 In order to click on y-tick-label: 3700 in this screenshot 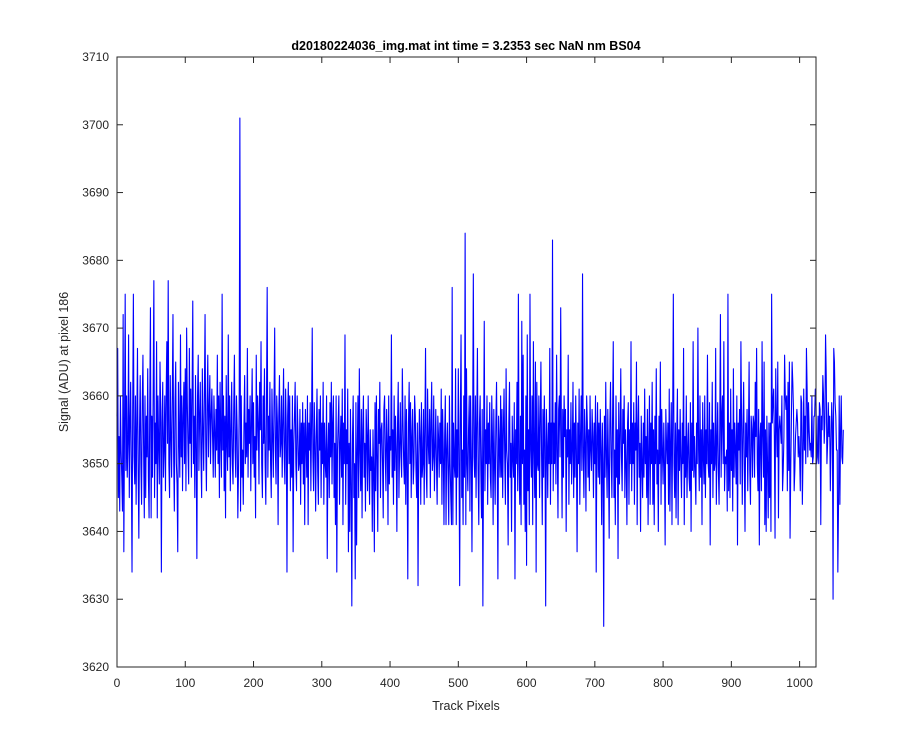, I will do `click(95, 125)`.